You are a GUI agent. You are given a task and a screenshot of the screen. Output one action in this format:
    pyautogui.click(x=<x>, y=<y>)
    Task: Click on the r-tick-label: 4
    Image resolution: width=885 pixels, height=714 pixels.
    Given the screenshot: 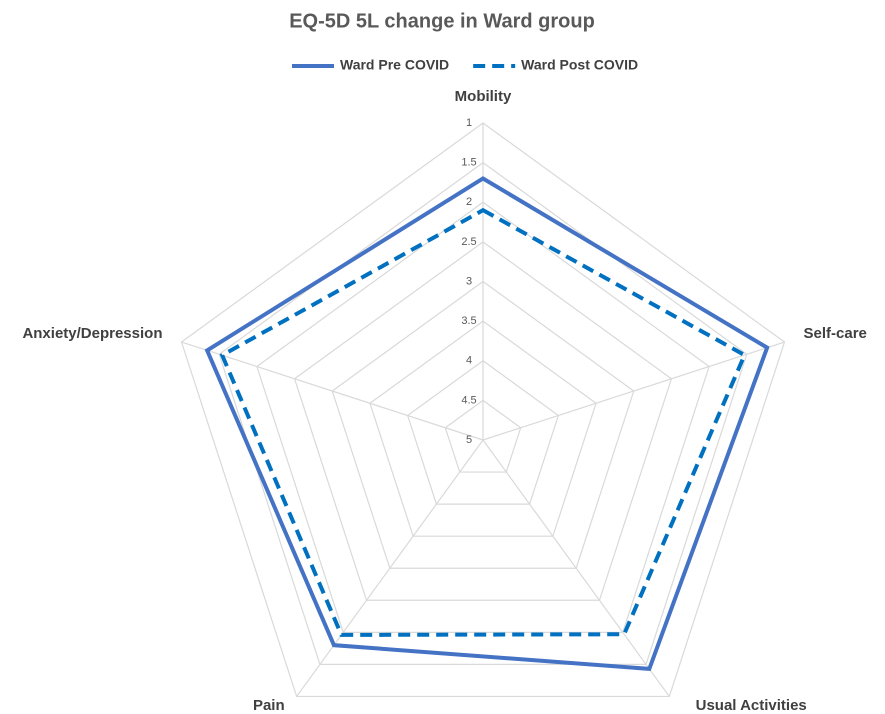 What is the action you would take?
    pyautogui.click(x=469, y=361)
    